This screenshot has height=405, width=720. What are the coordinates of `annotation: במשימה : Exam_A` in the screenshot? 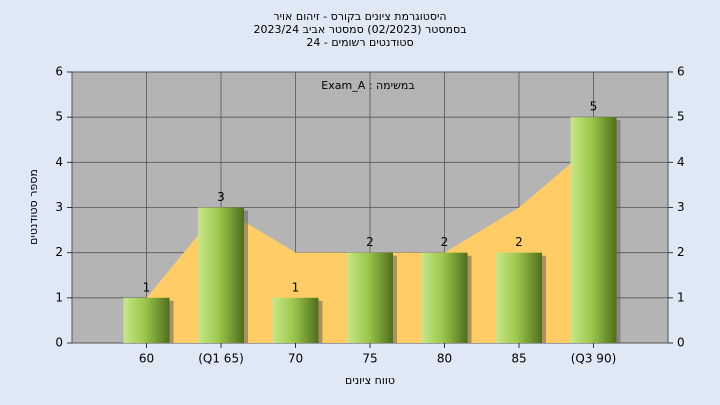 It's located at (367, 85).